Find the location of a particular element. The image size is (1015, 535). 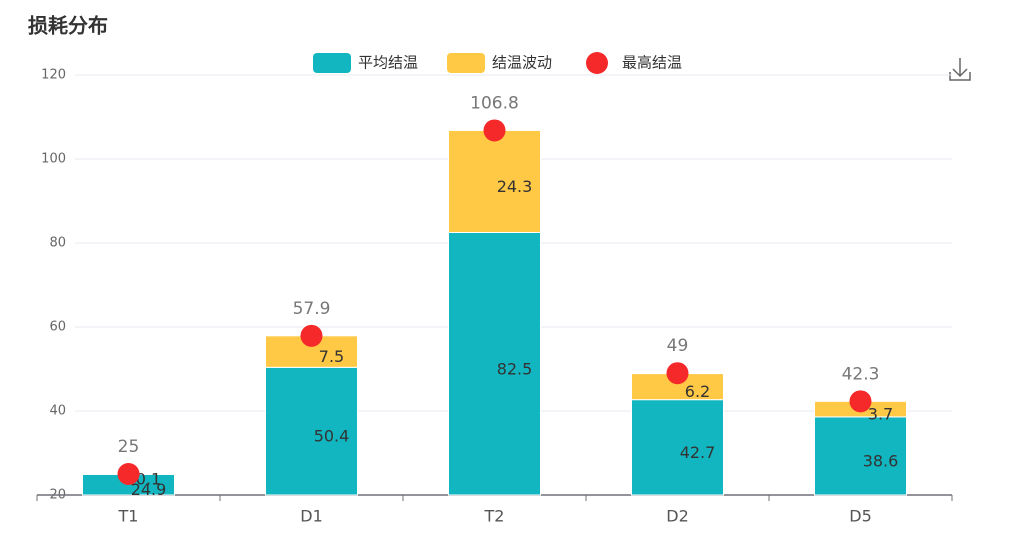

point-label: 25 is located at coordinates (129, 447).